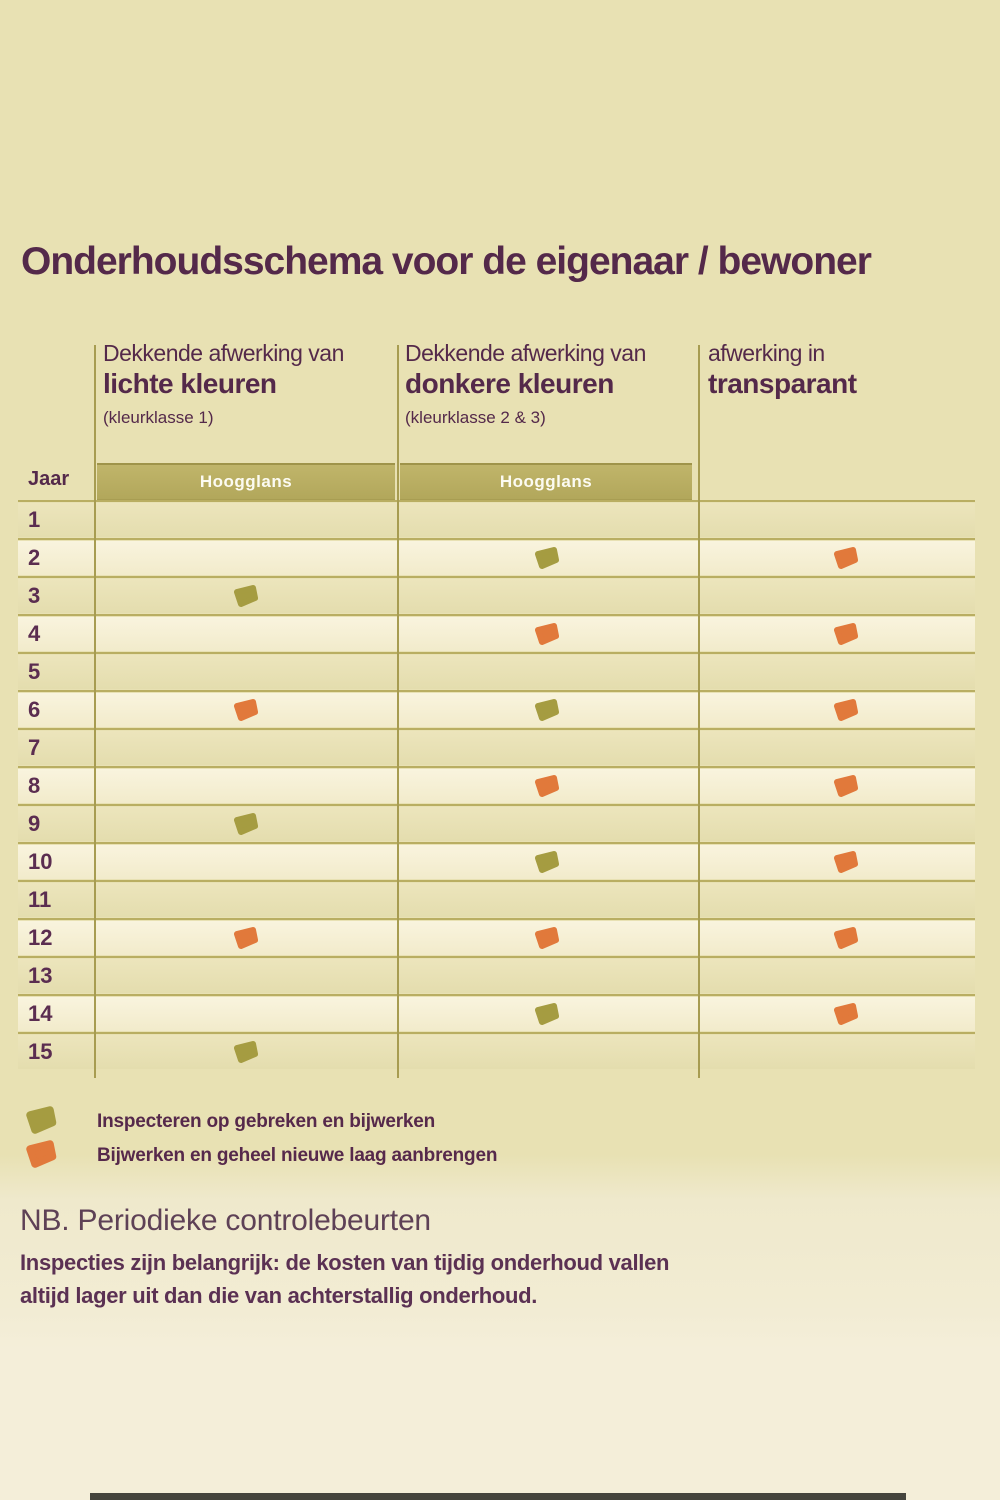  I want to click on table-row: 7, so click(496, 748).